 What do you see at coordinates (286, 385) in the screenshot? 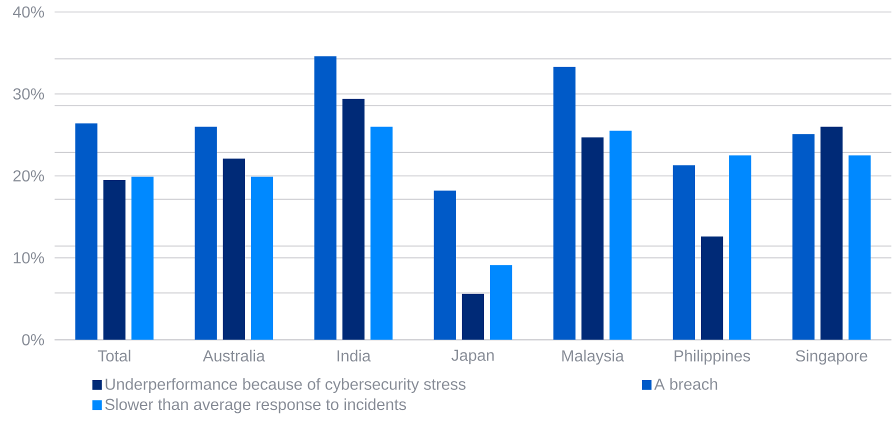
I see `legend-label: Underperformance because of cybersecurity stress` at bounding box center [286, 385].